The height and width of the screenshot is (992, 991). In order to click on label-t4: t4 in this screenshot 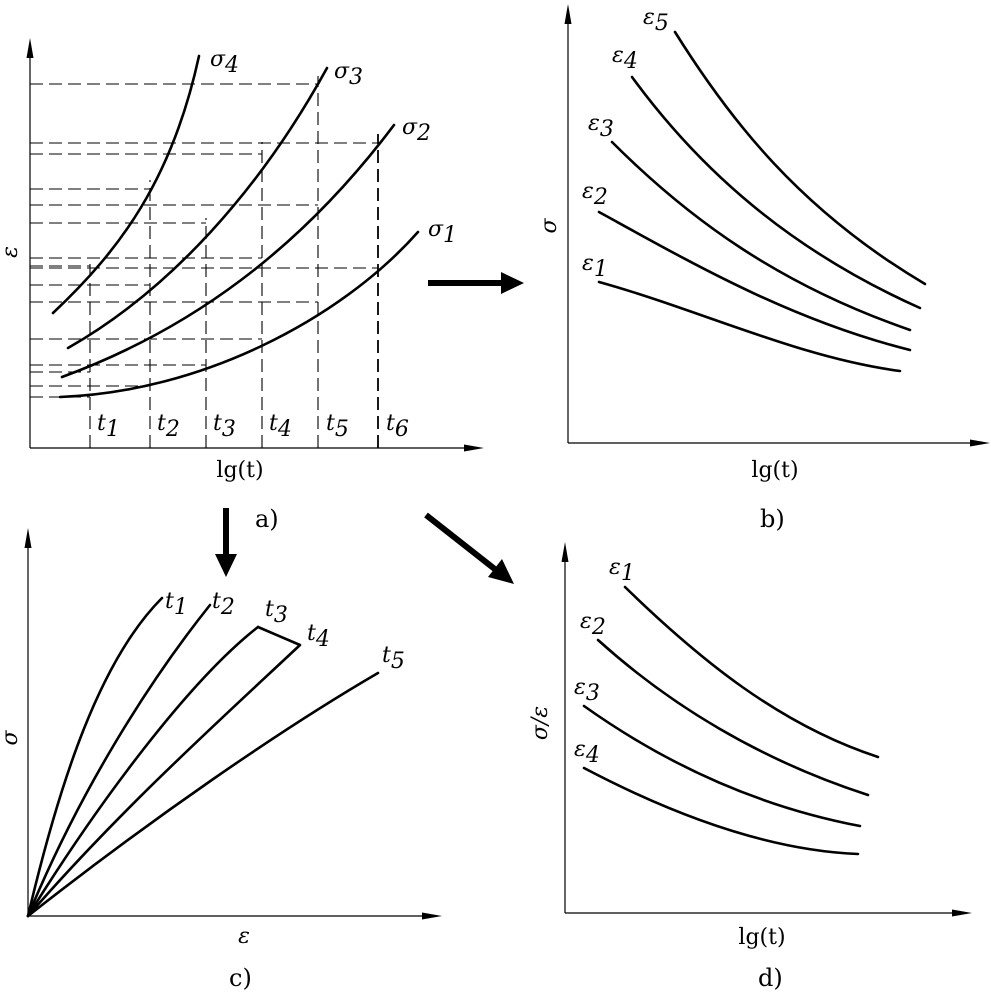, I will do `click(280, 426)`.